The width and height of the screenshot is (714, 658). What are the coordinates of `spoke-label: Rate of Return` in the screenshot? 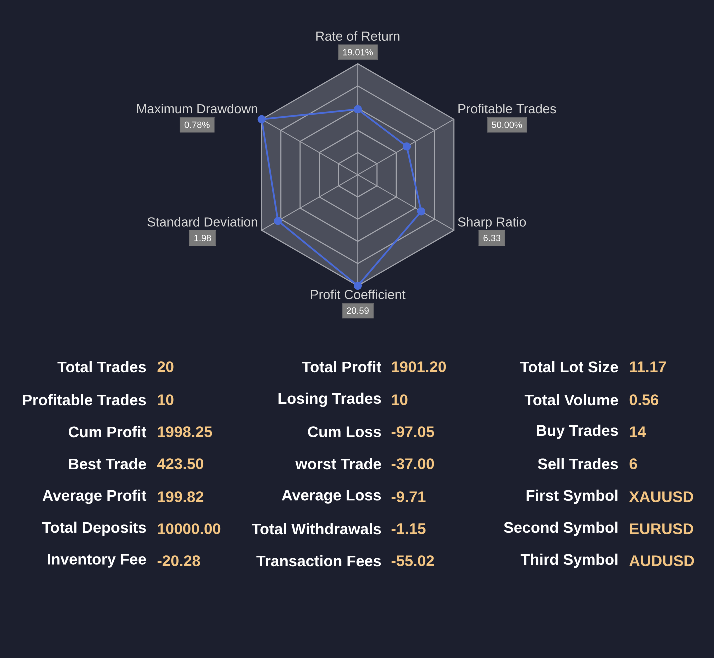 It's located at (358, 36).